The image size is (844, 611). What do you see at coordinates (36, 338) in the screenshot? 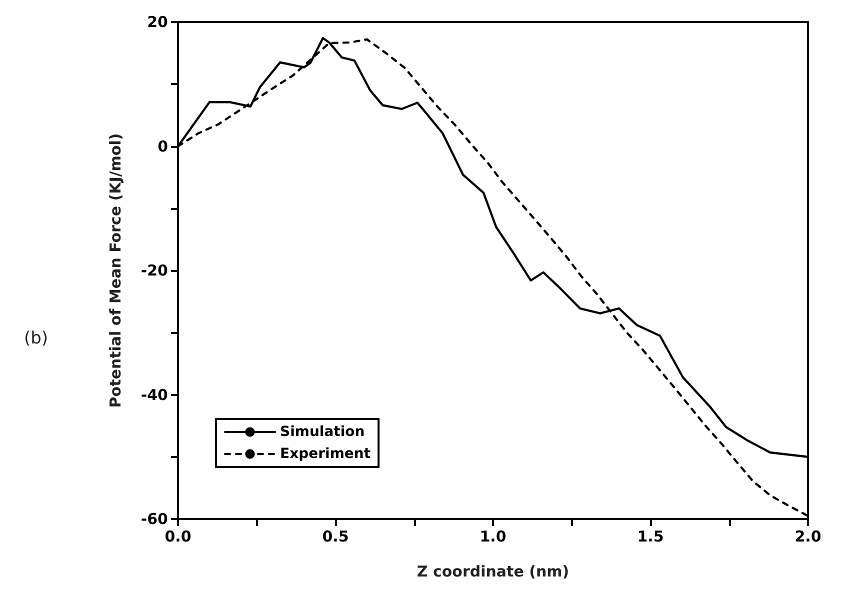
I see `text: (b)` at bounding box center [36, 338].